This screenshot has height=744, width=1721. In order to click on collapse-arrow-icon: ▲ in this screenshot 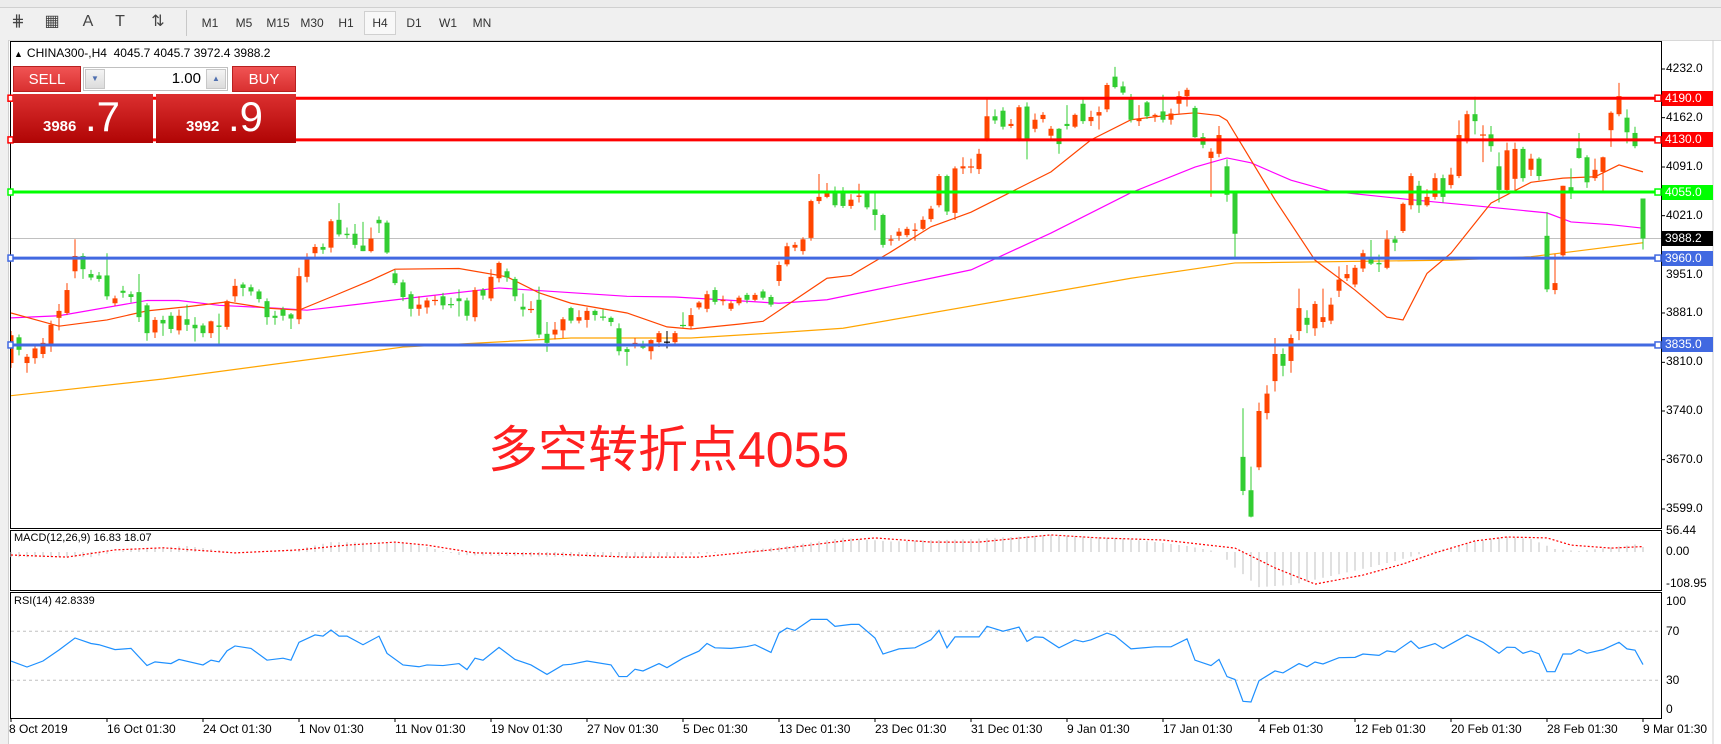, I will do `click(18, 54)`.